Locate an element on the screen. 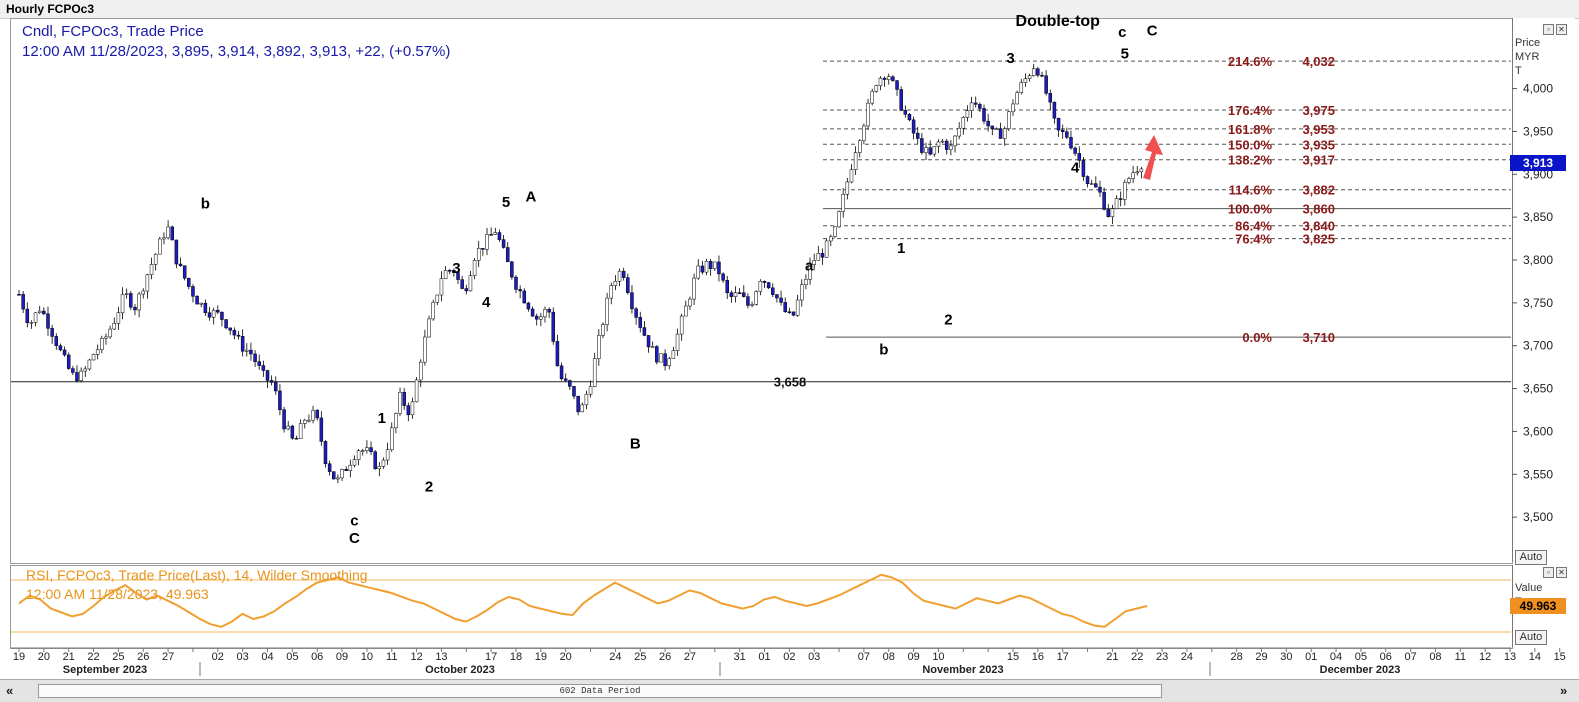 The height and width of the screenshot is (702, 1579). x-day-label: 09 is located at coordinates (342, 657).